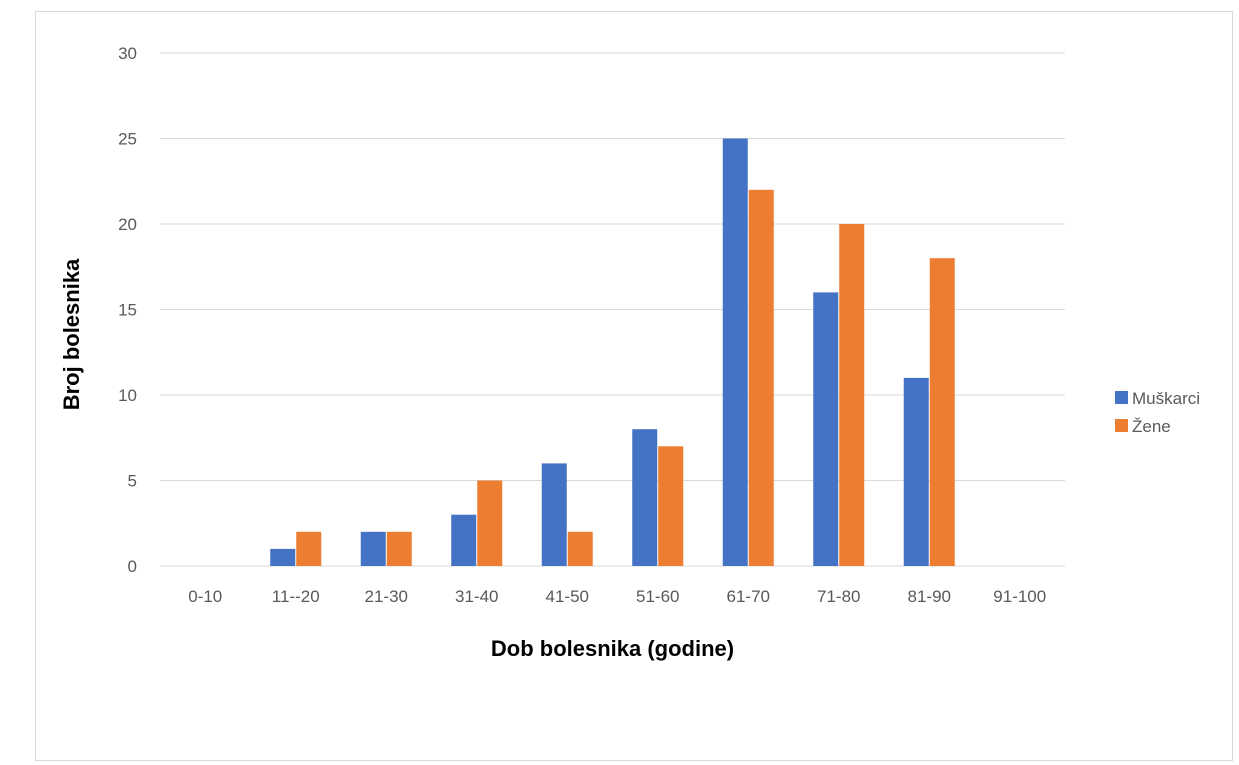  What do you see at coordinates (838, 596) in the screenshot?
I see `x-tick-label: 71-80` at bounding box center [838, 596].